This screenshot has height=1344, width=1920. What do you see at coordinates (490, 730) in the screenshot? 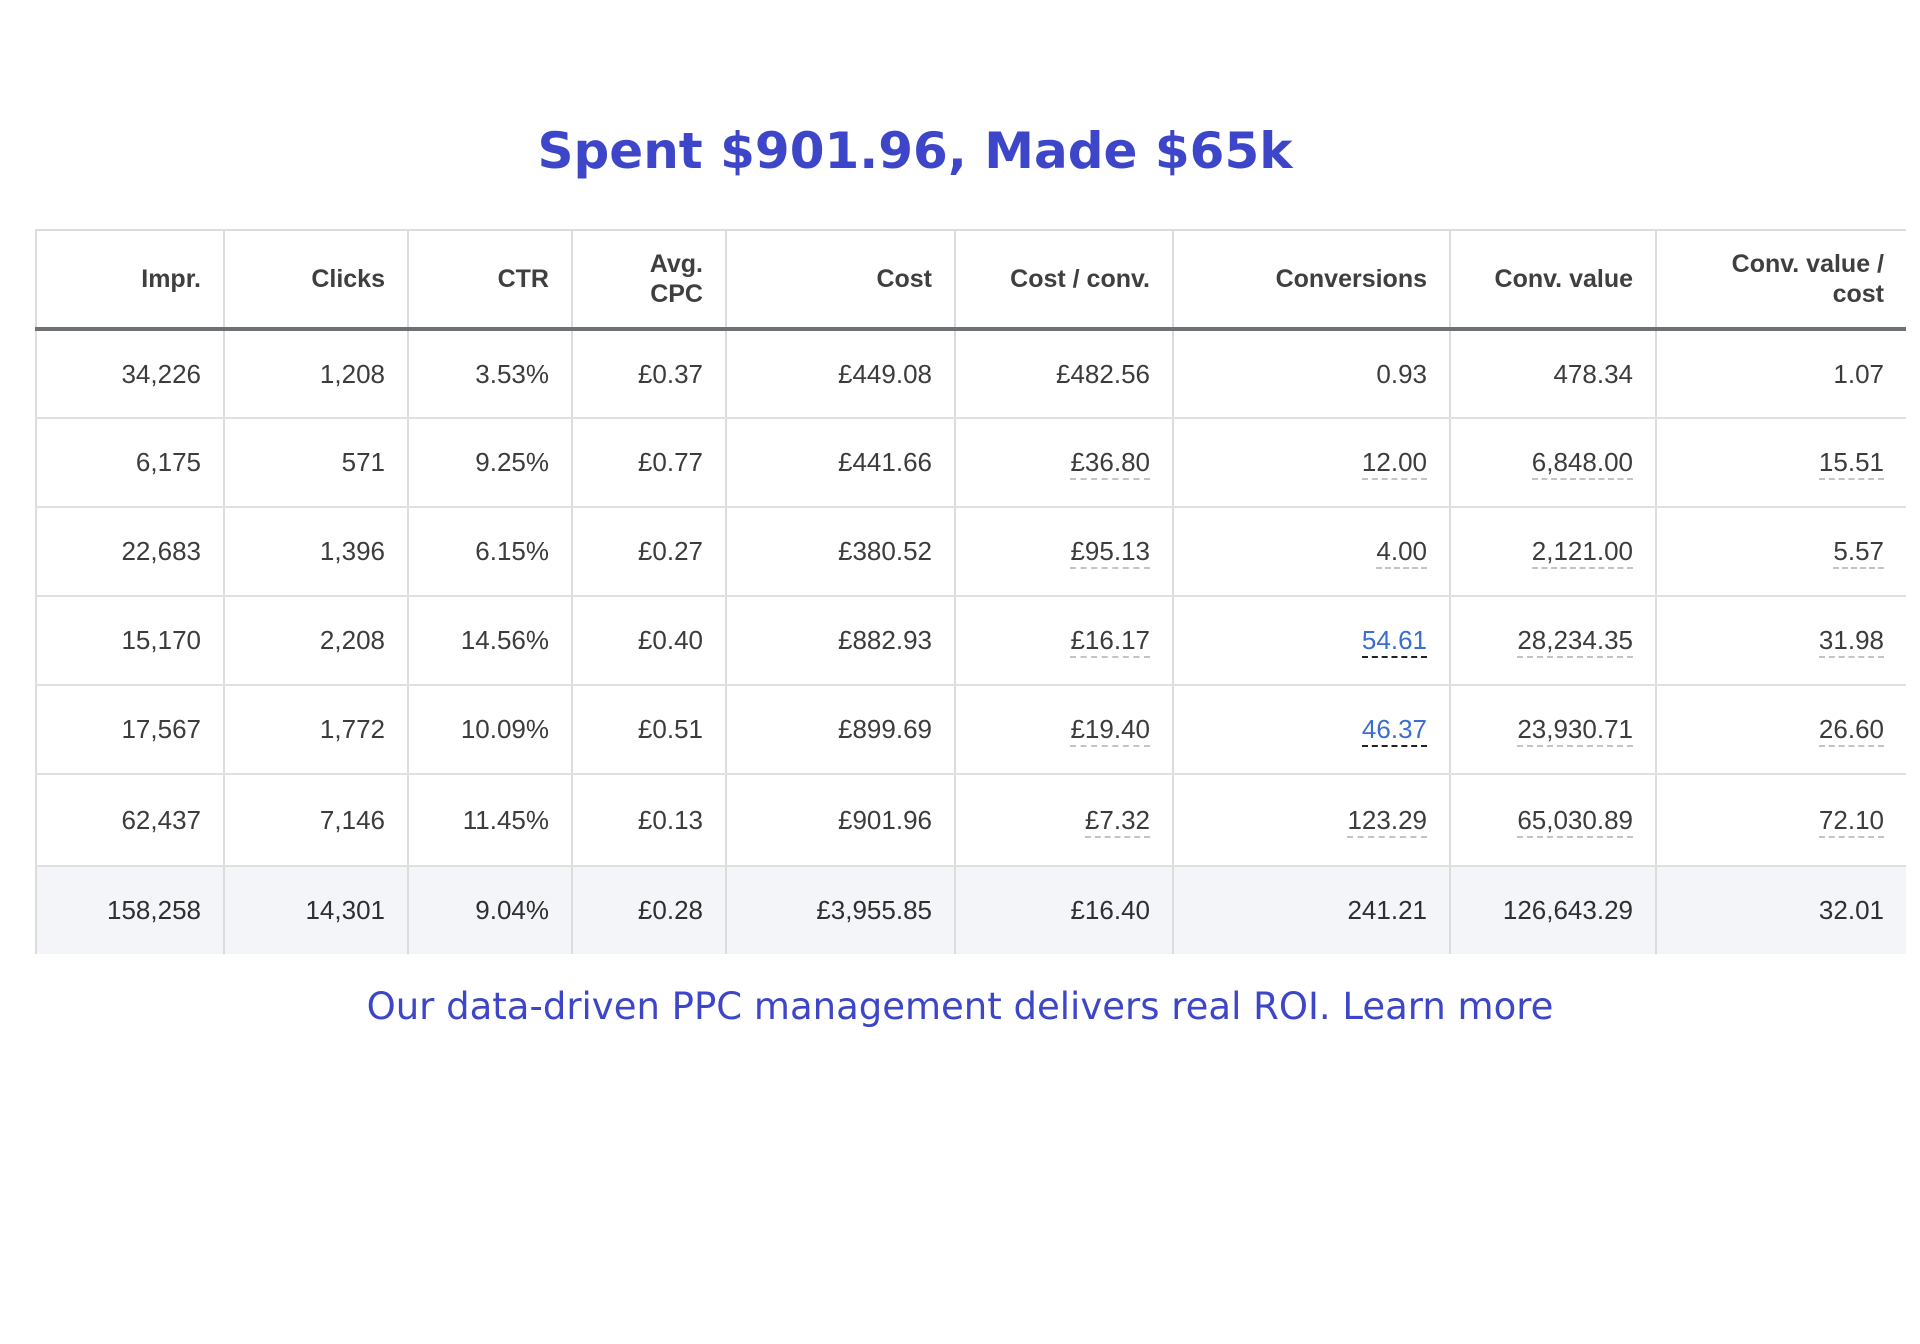
I see `cell-ctr: 10.09%` at bounding box center [490, 730].